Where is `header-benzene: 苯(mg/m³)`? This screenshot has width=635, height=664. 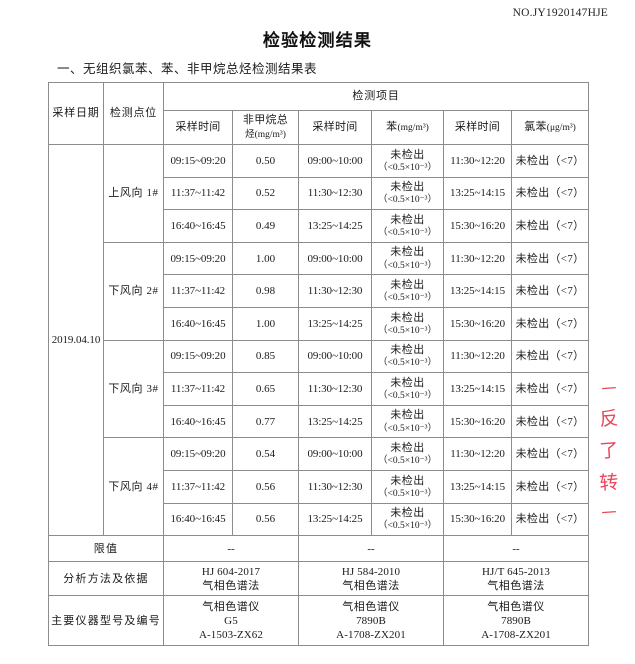 header-benzene: 苯(mg/m³) is located at coordinates (407, 127).